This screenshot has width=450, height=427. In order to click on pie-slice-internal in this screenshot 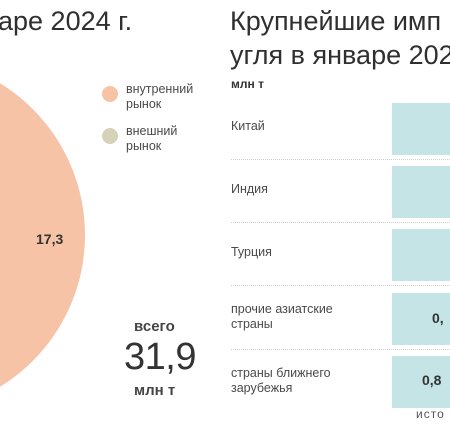, I will do `click(42, 235)`.